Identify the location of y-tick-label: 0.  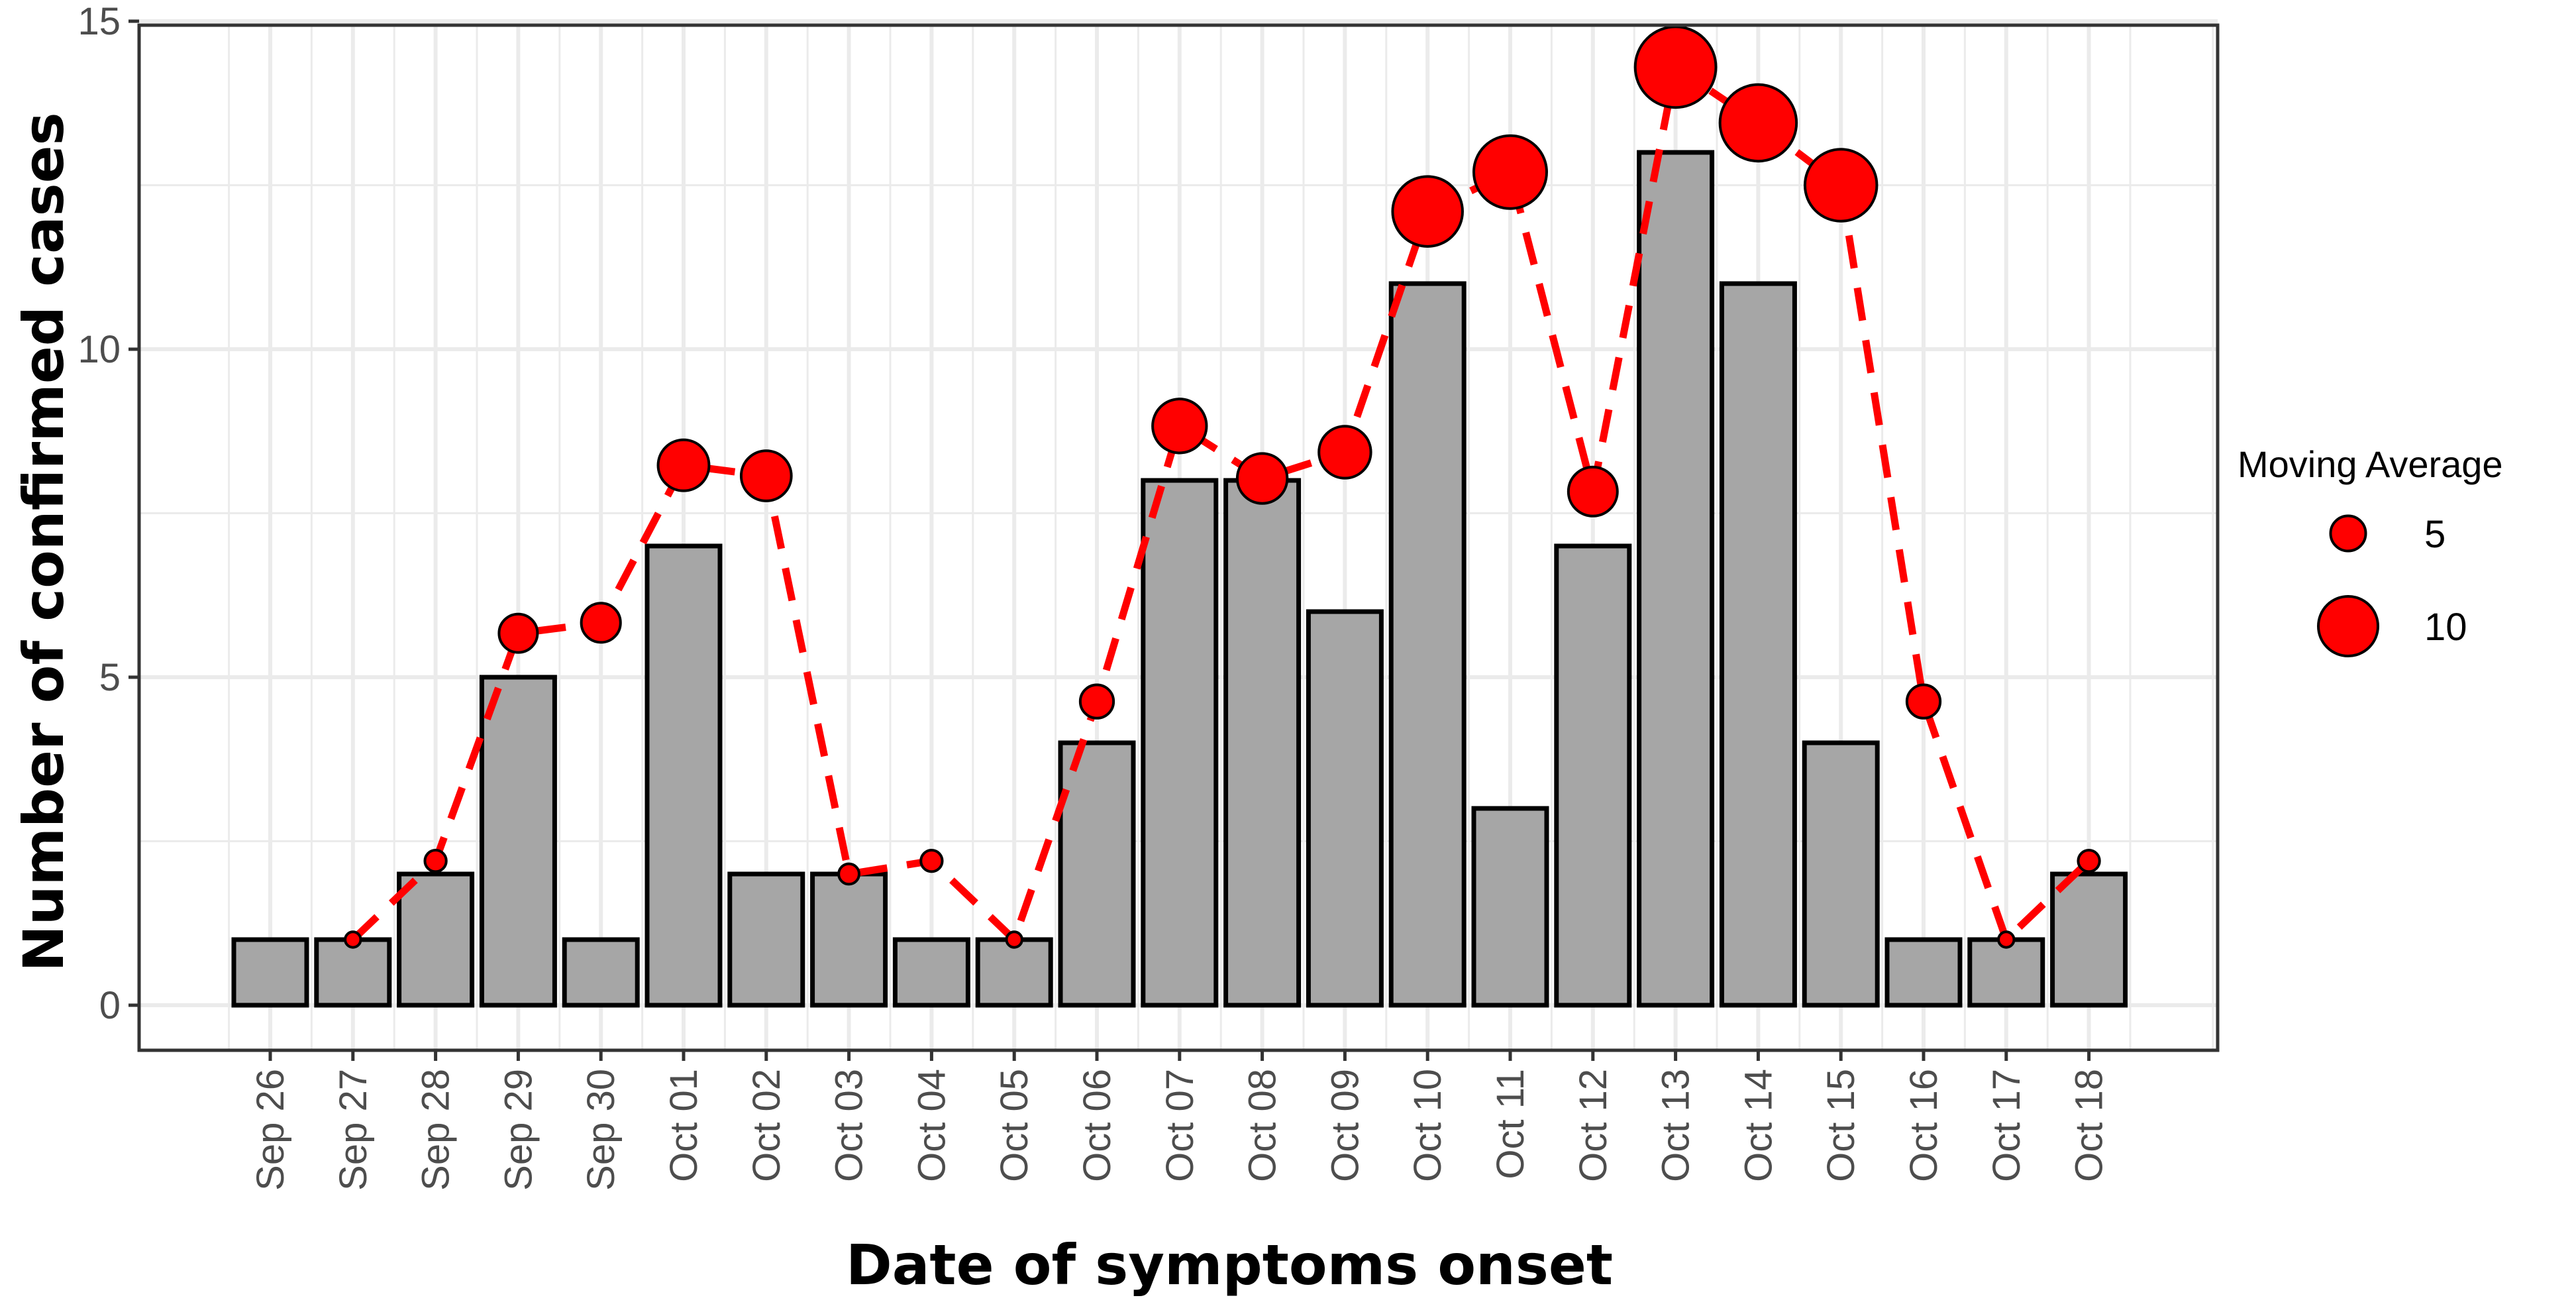
(110, 1006).